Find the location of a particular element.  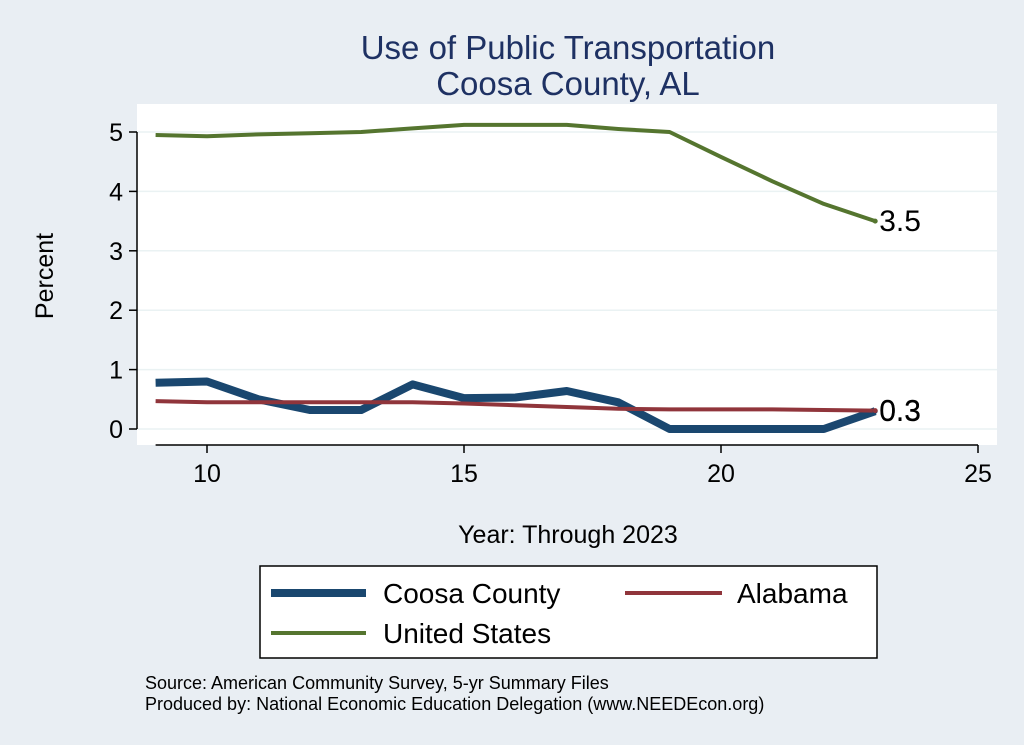

series-line-alabama is located at coordinates (515, 406).